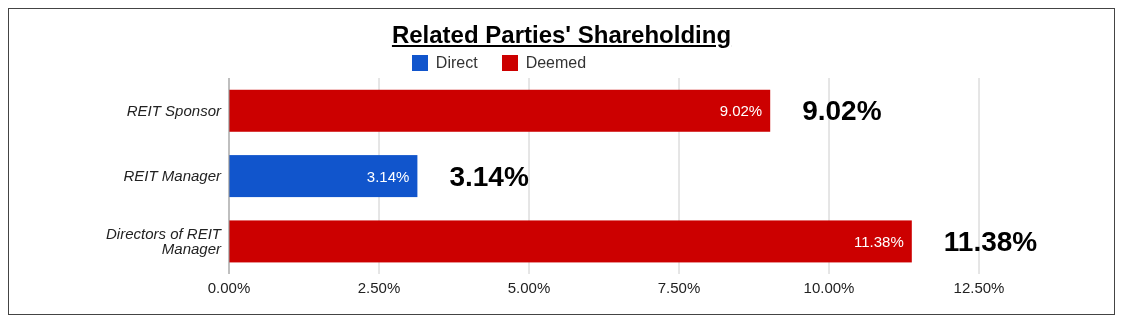 The height and width of the screenshot is (325, 1127). What do you see at coordinates (990, 241) in the screenshot?
I see `total-label: 11.38%` at bounding box center [990, 241].